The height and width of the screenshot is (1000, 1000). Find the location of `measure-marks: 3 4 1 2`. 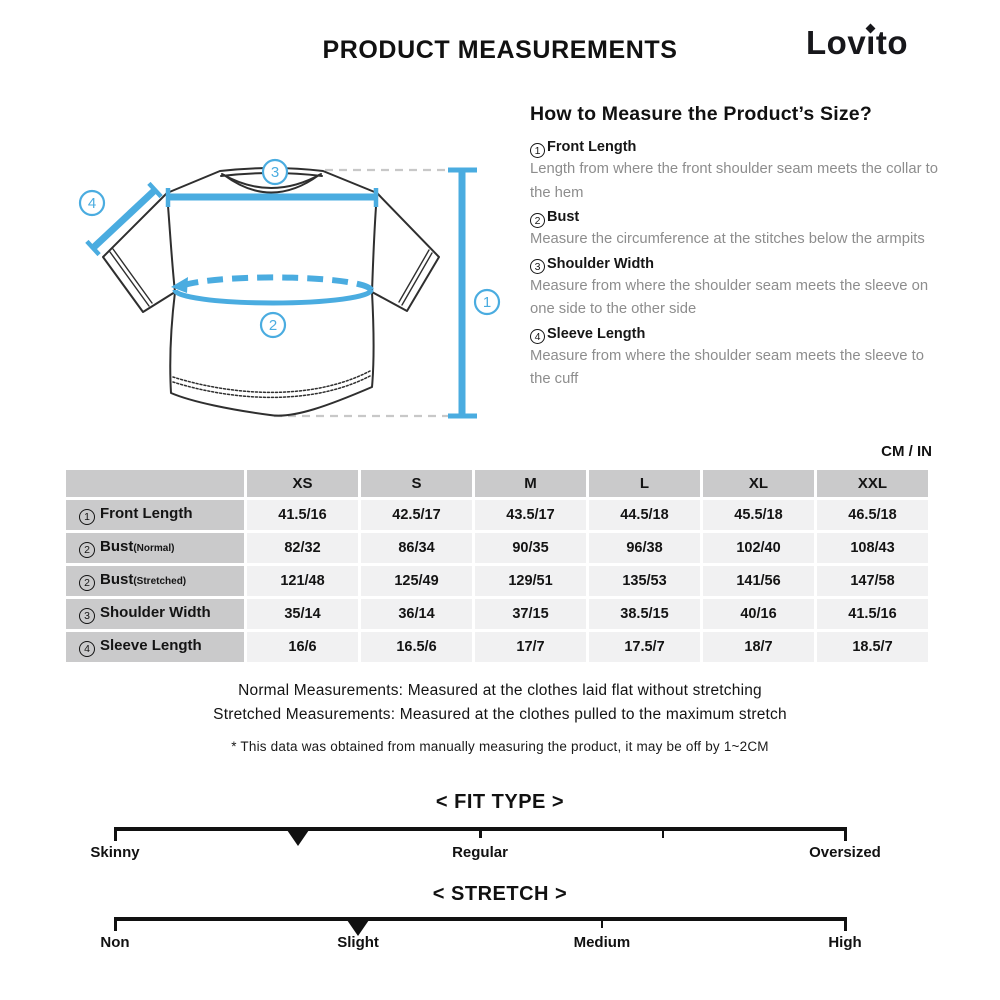

measure-marks: 3 4 1 2 is located at coordinates (289, 288).